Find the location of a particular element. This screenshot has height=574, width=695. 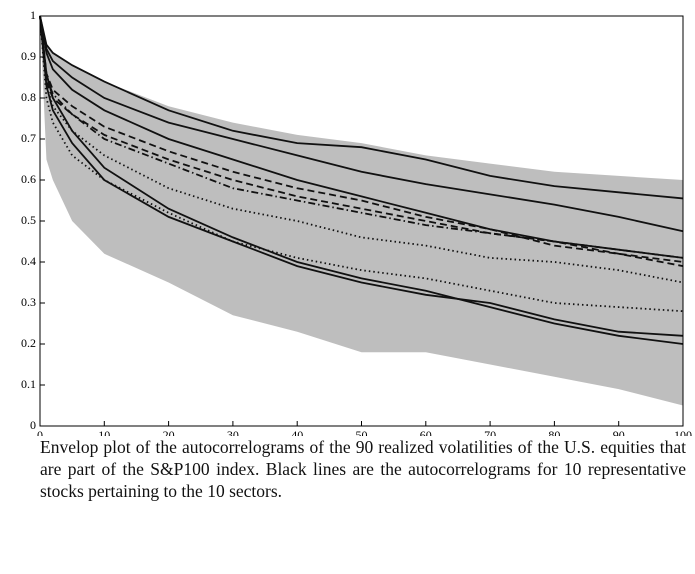

y-tick-label: 0.4 is located at coordinates (28, 261).